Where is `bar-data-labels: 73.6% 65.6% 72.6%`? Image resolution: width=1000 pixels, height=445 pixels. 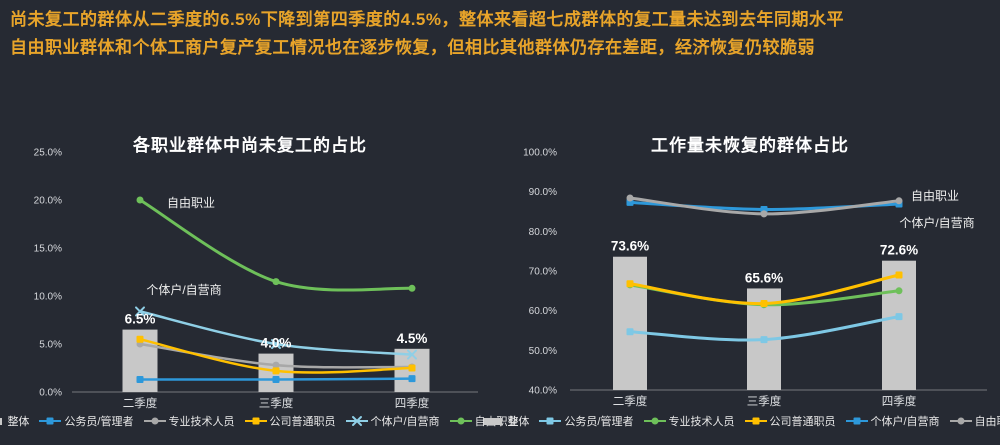 bar-data-labels: 73.6% 65.6% 72.6% is located at coordinates (764, 262).